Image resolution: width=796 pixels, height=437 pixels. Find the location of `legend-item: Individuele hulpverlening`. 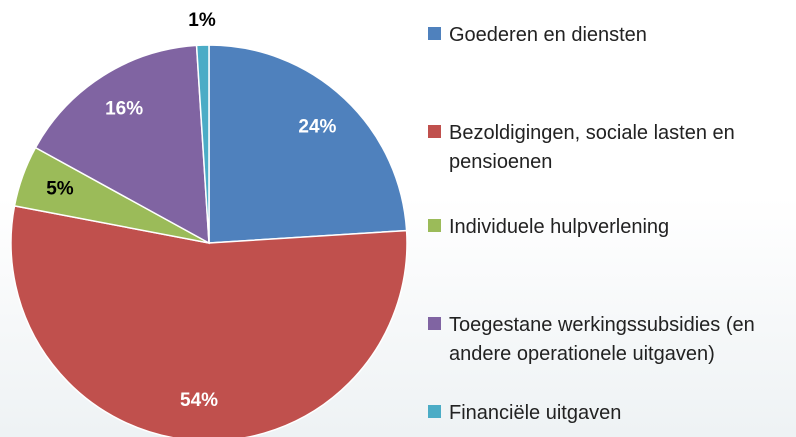

legend-item: Individuele hulpverlening is located at coordinates (608, 227).